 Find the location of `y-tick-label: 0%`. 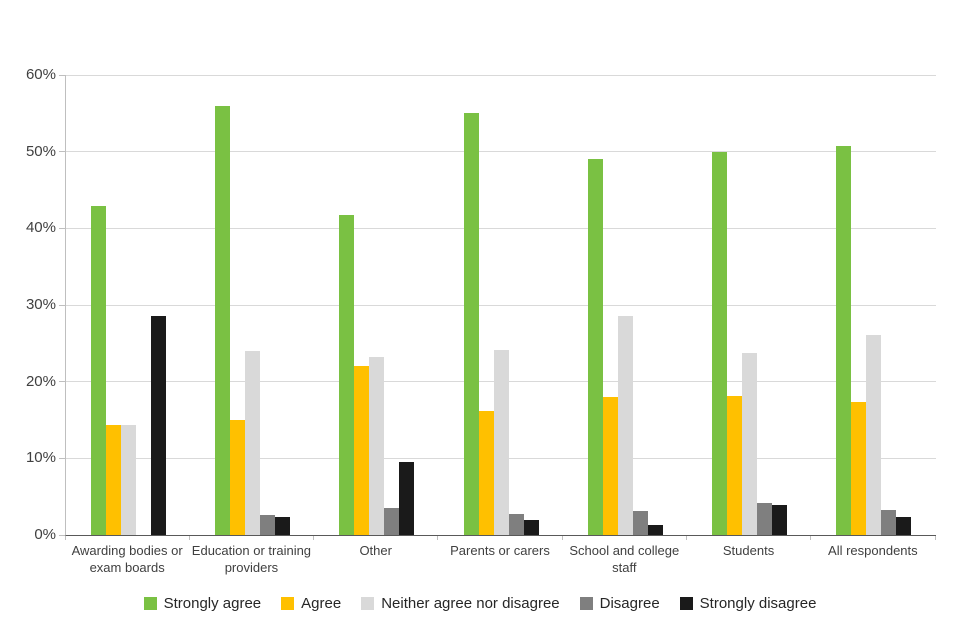

y-tick-label: 0% is located at coordinates (45, 534).